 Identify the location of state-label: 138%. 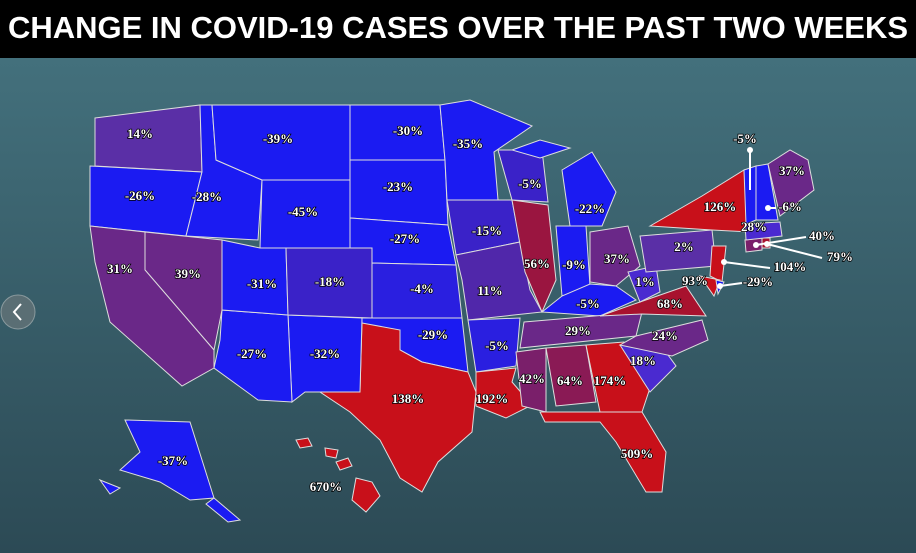
(408, 398).